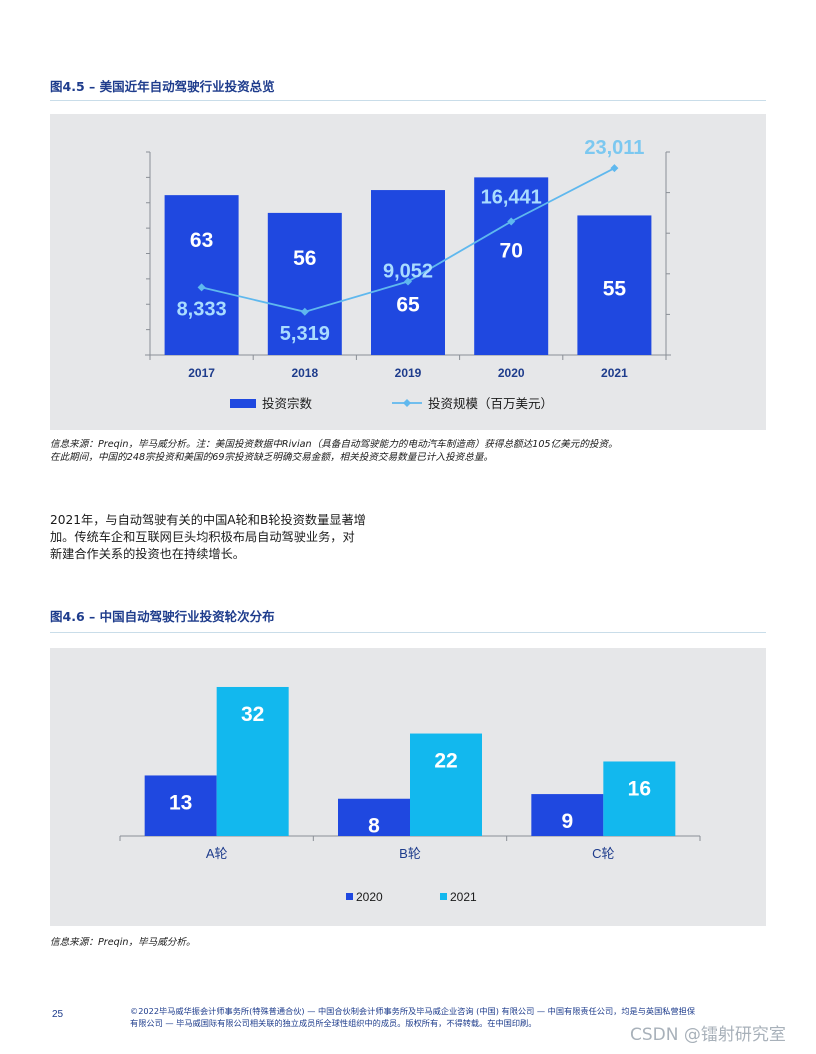 The width and height of the screenshot is (816, 1054). Describe the element at coordinates (304, 311) in the screenshot. I see `line-point-2018` at that location.